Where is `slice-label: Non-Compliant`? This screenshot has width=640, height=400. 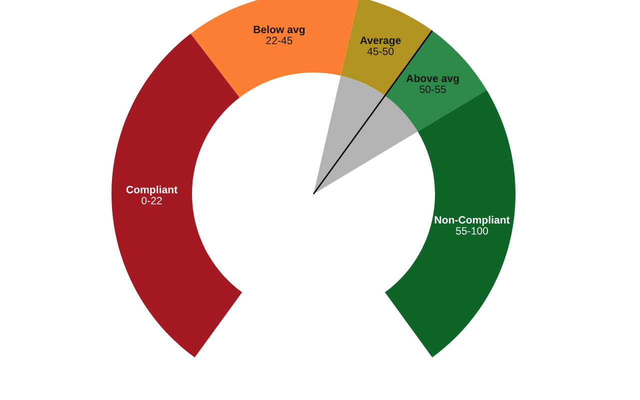 slice-label: Non-Compliant is located at coordinates (472, 221).